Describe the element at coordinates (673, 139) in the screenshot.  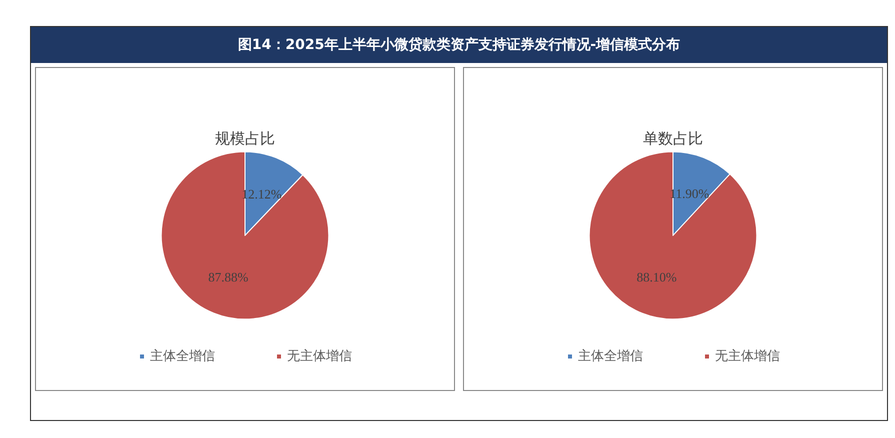
I see `chart-title: 单数占比` at that location.